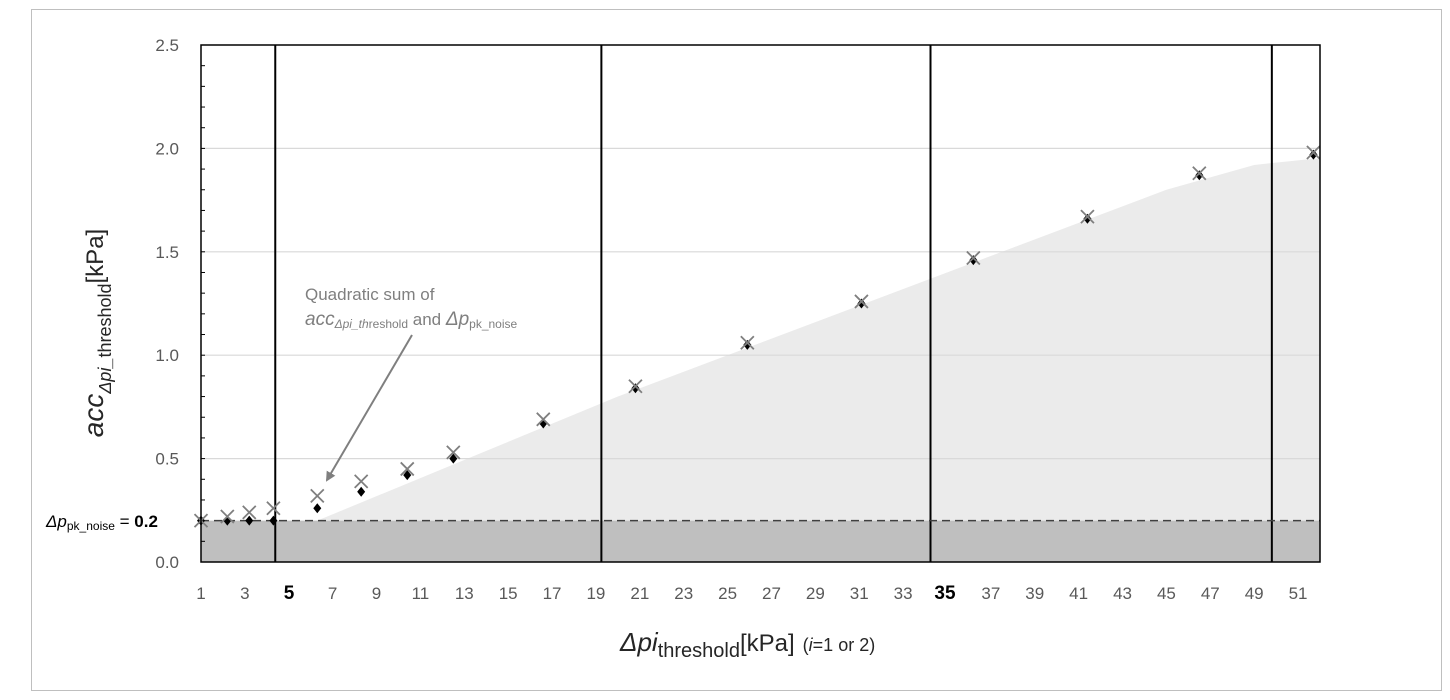 This screenshot has width=1450, height=700. What do you see at coordinates (945, 593) in the screenshot?
I see `x-tick-label: 35` at bounding box center [945, 593].